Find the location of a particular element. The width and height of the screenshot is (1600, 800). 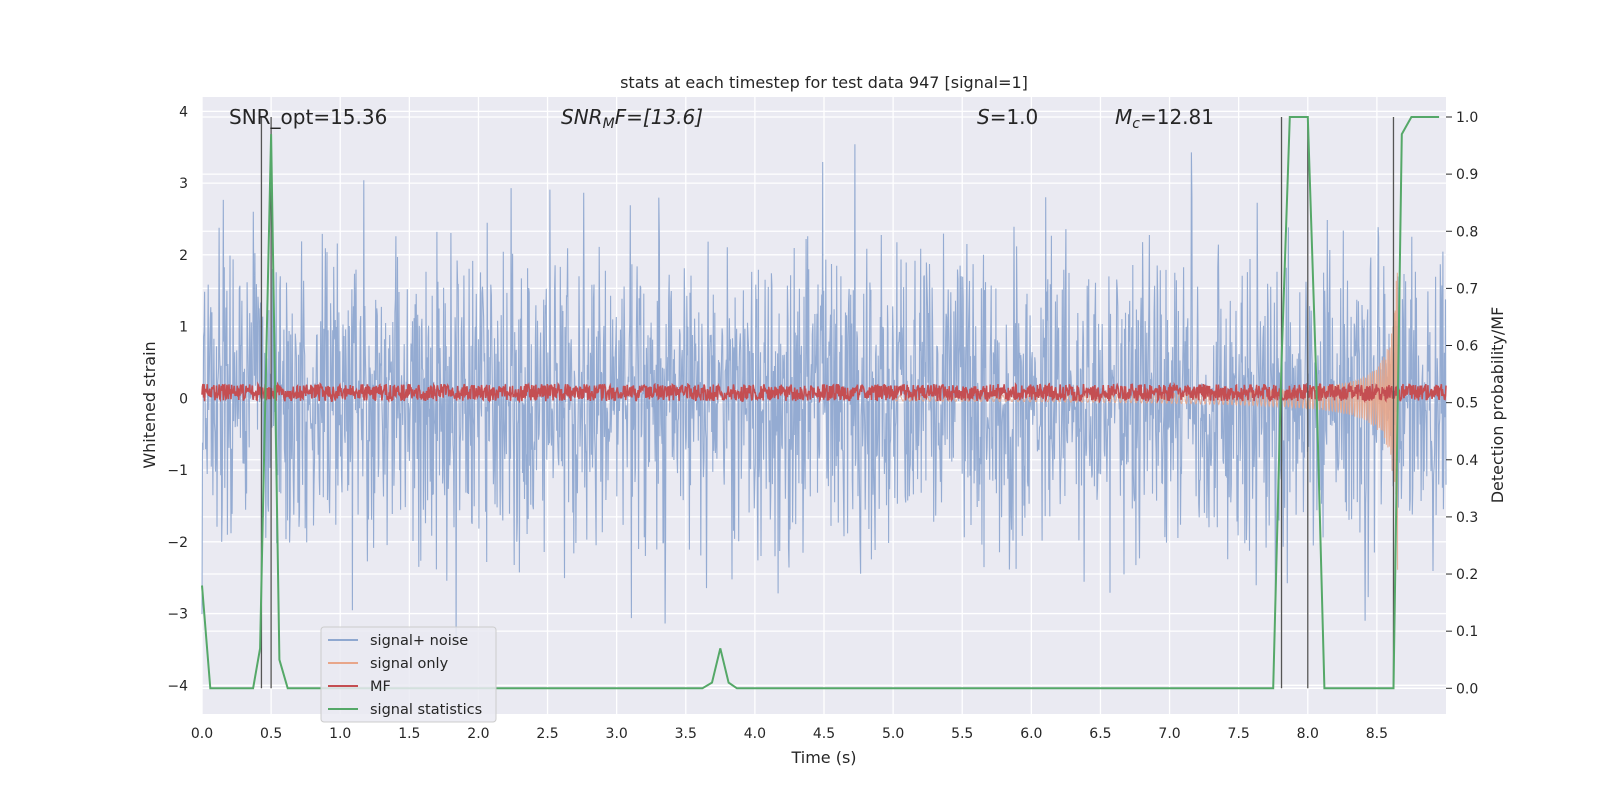

annotation-snr-mf-symbol: SNR is located at coordinates (582, 117).